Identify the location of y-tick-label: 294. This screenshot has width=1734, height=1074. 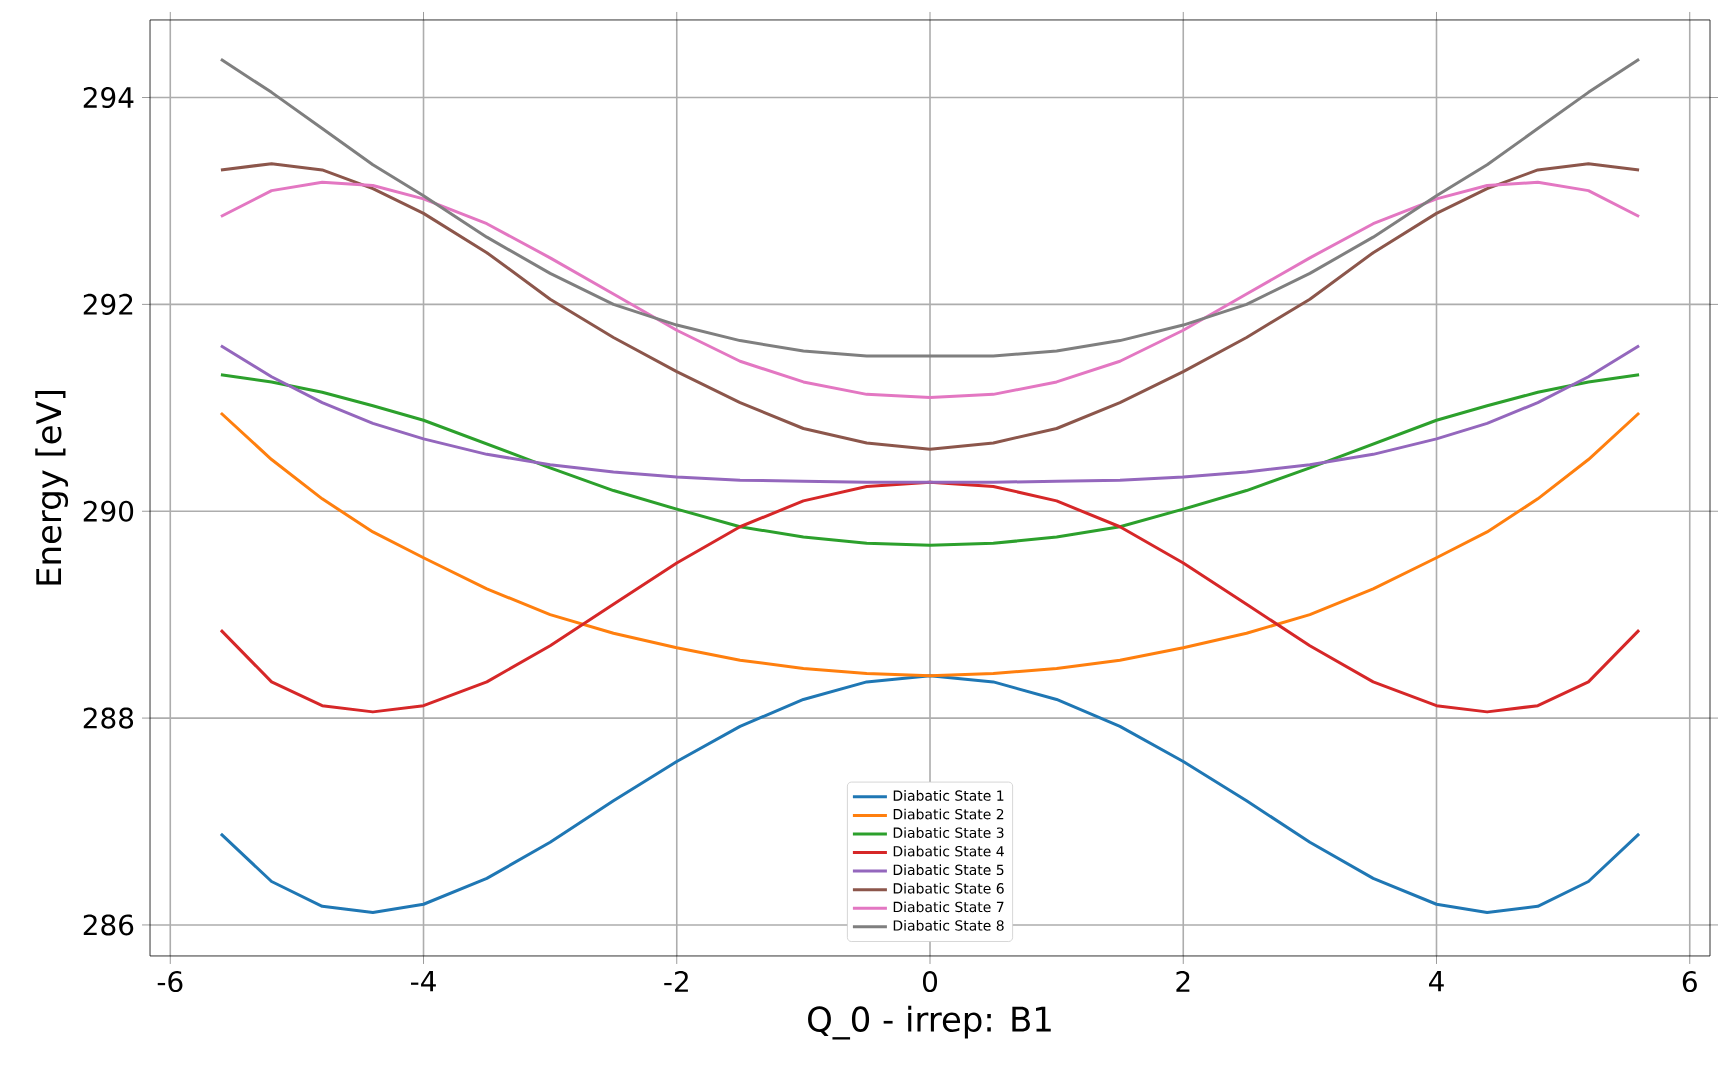
(108, 97).